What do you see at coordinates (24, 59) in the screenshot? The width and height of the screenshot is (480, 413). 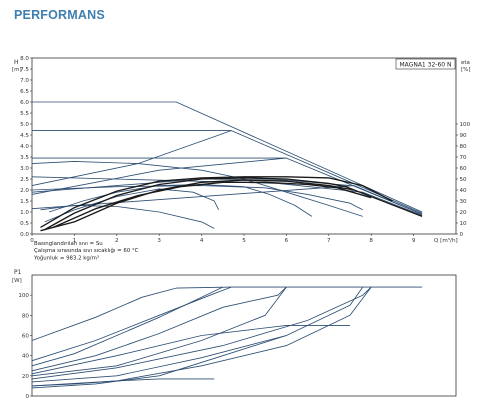 I see `y-tick-label: 8.0` at bounding box center [24, 59].